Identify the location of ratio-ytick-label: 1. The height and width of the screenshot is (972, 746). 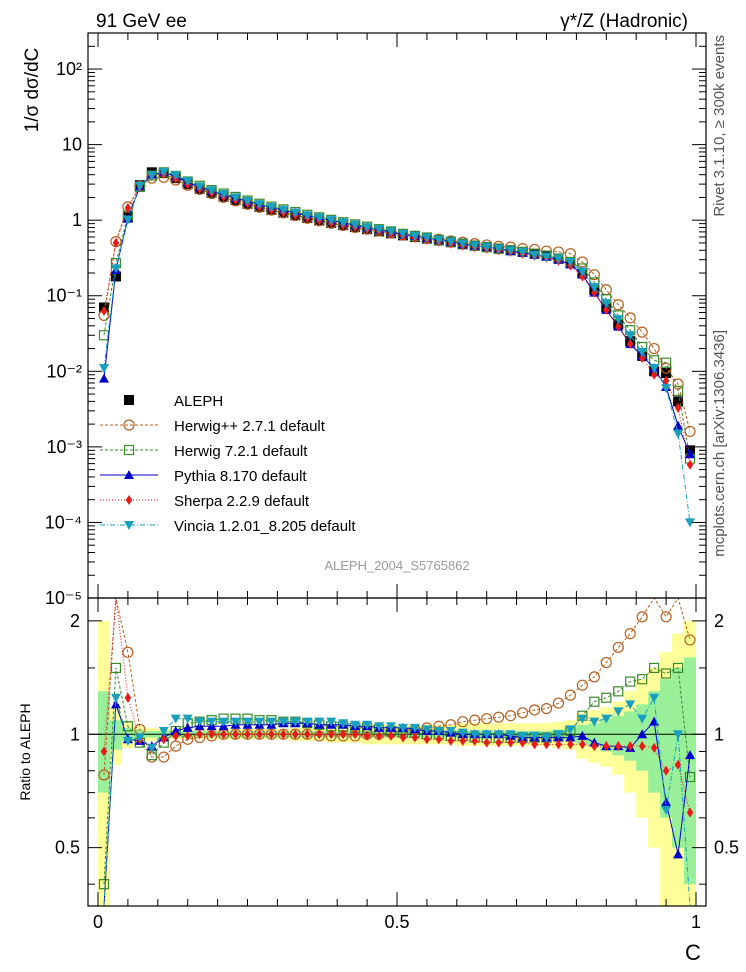
(75, 734).